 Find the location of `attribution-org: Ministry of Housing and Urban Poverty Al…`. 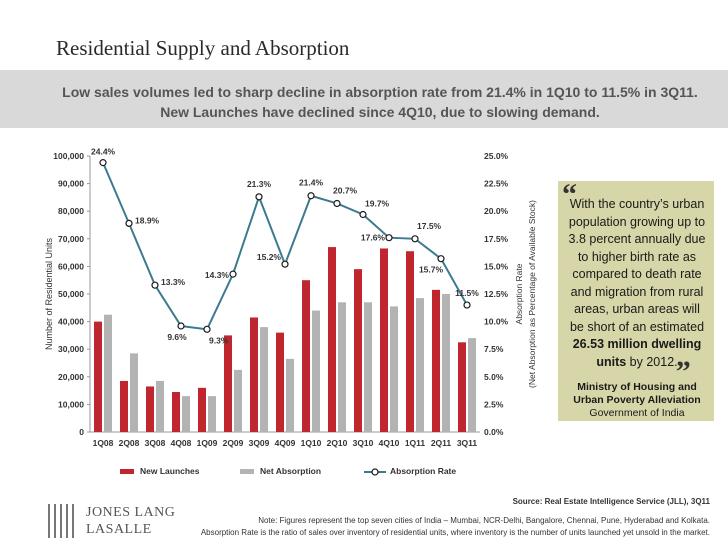

attribution-org: Ministry of Housing and Urban Poverty Al… is located at coordinates (637, 393).